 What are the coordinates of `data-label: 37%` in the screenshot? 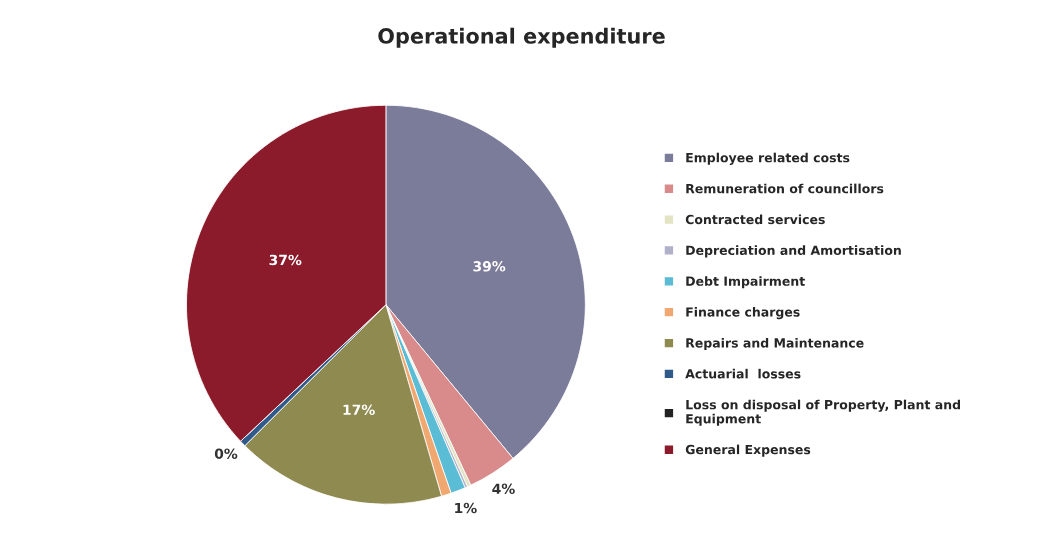 It's located at (285, 260).